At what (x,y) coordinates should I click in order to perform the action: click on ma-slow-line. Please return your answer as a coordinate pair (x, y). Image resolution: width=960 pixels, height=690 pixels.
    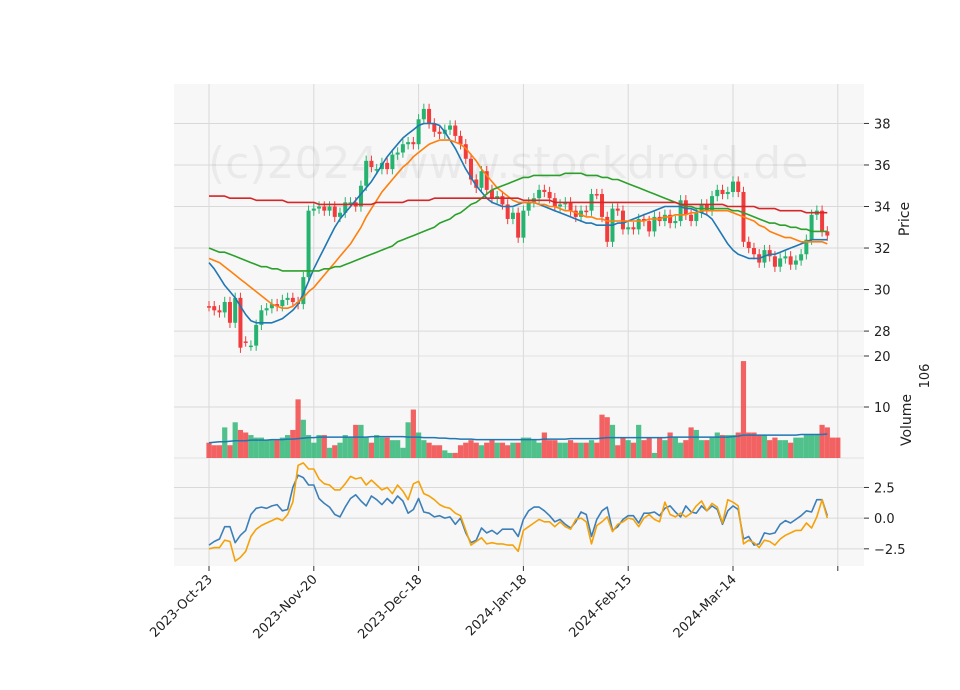
    Looking at the image, I should click on (518, 222).